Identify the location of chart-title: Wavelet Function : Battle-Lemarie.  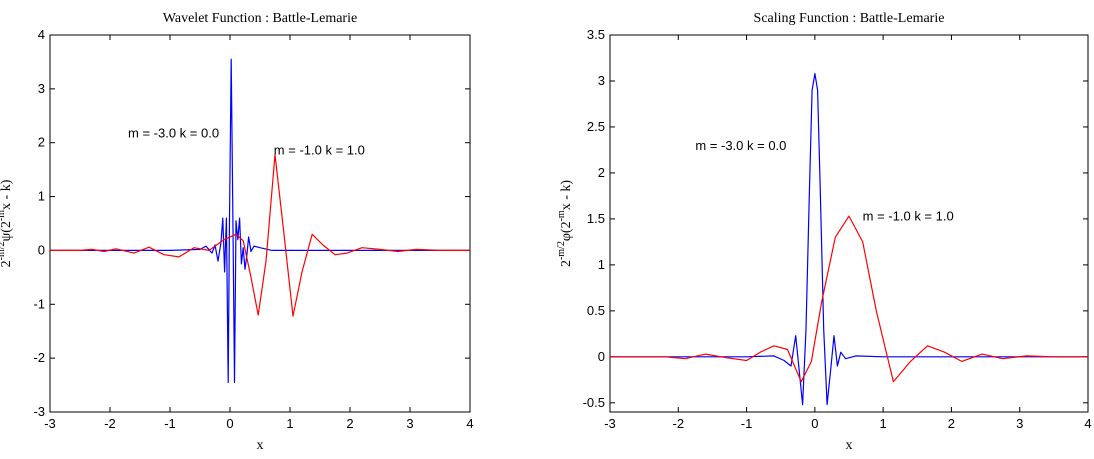
(260, 18).